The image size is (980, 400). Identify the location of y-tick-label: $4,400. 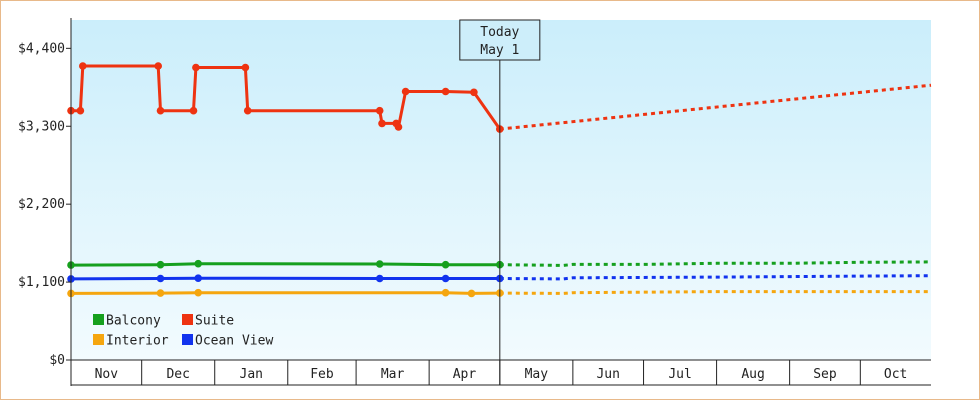
(41, 48).